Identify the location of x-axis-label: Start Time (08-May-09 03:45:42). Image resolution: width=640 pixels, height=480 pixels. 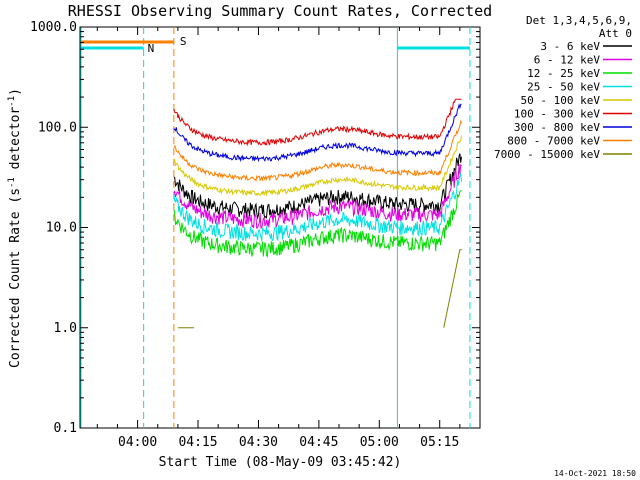
(280, 462).